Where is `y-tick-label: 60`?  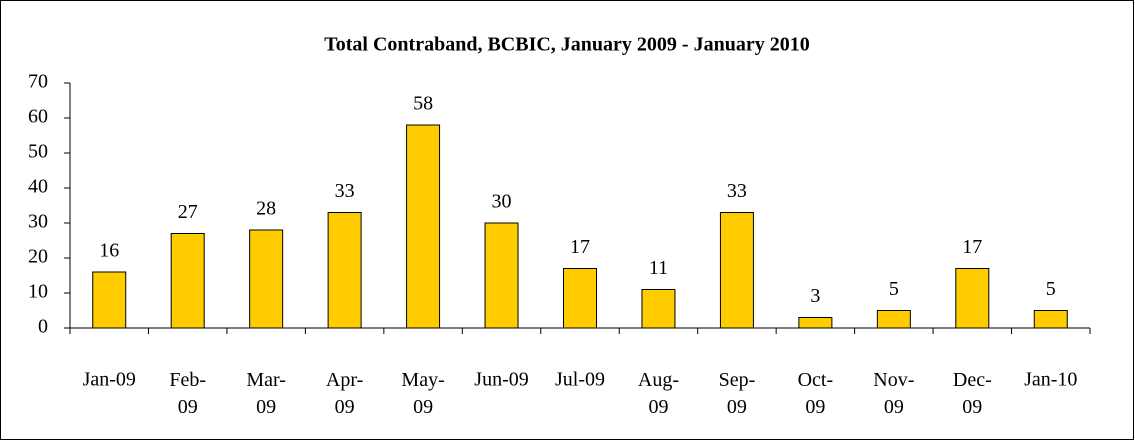
y-tick-label: 60 is located at coordinates (38, 117).